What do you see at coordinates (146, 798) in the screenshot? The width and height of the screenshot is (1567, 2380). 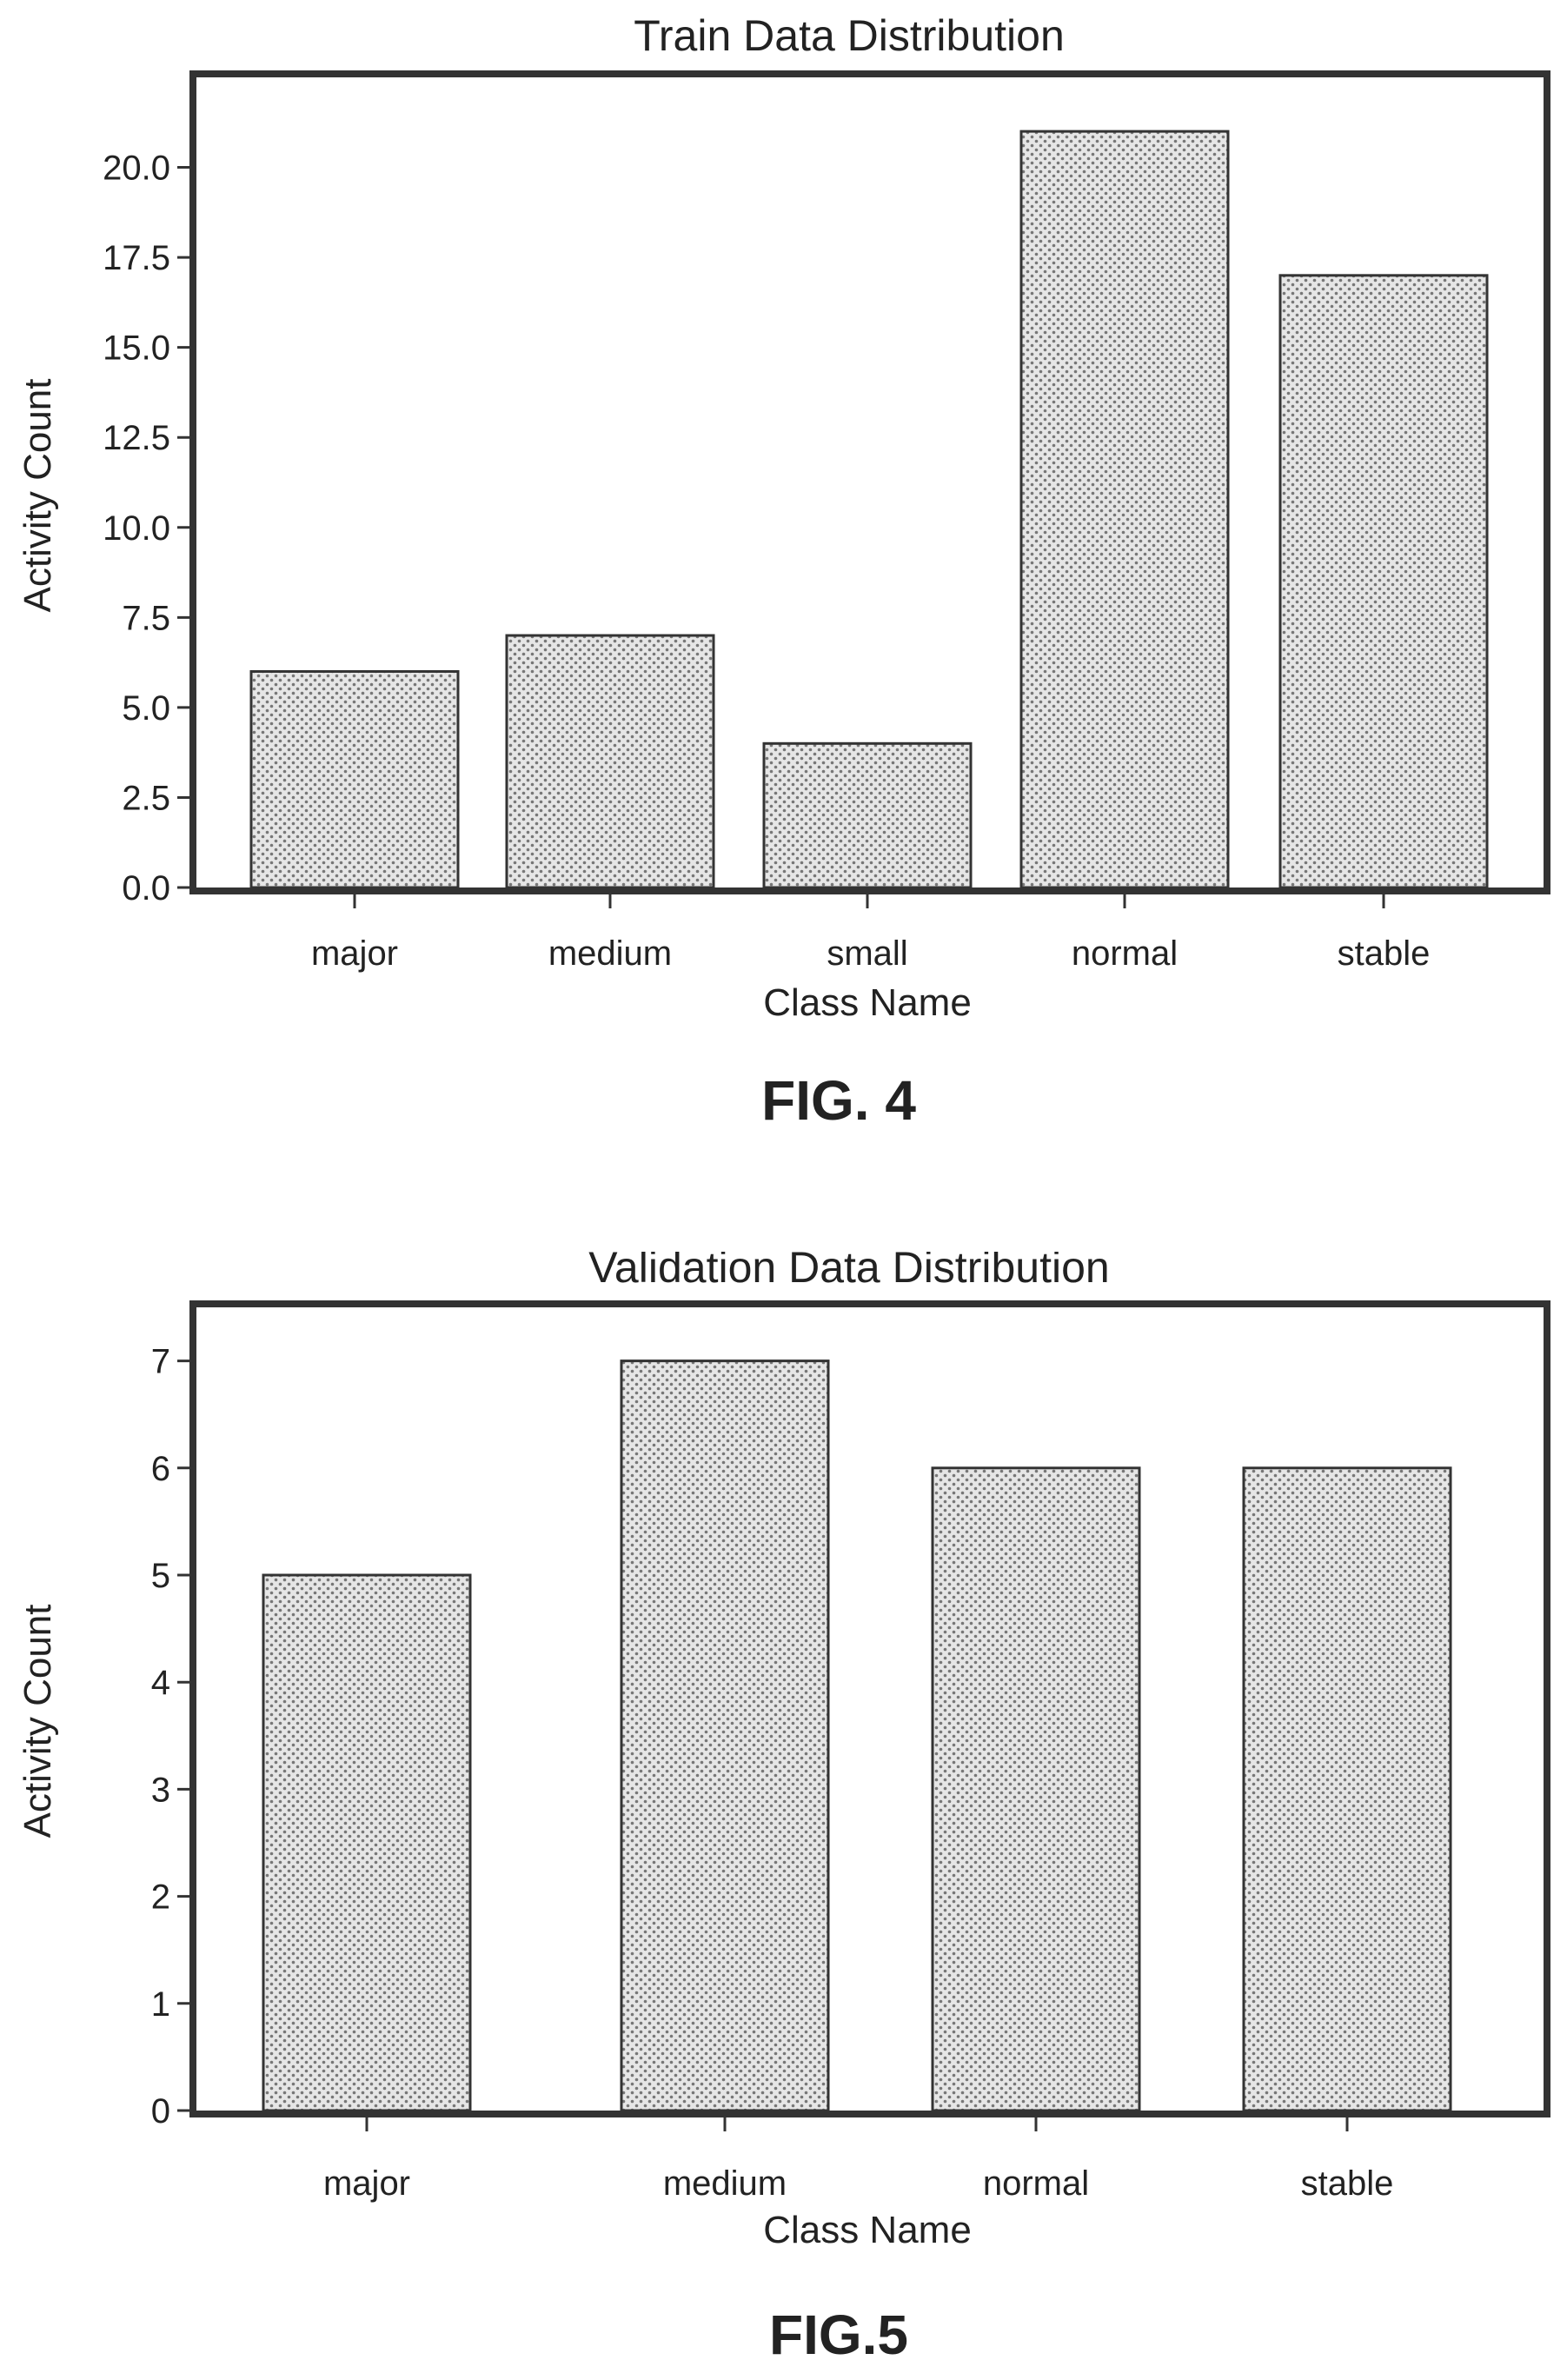 I see `y-tick-label: 2.5` at bounding box center [146, 798].